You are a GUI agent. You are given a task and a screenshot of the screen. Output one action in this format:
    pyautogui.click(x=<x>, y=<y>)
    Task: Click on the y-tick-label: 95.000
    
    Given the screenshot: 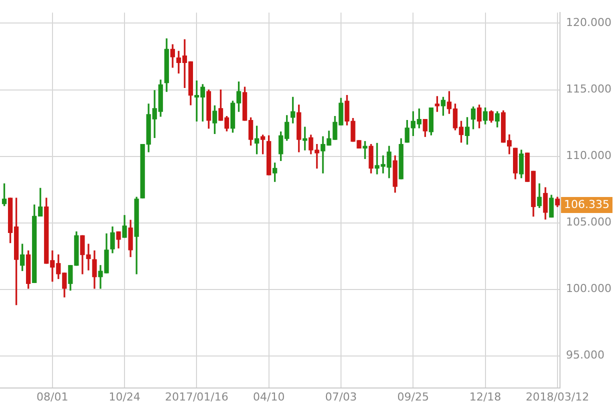 What is the action you would take?
    pyautogui.click(x=585, y=355)
    